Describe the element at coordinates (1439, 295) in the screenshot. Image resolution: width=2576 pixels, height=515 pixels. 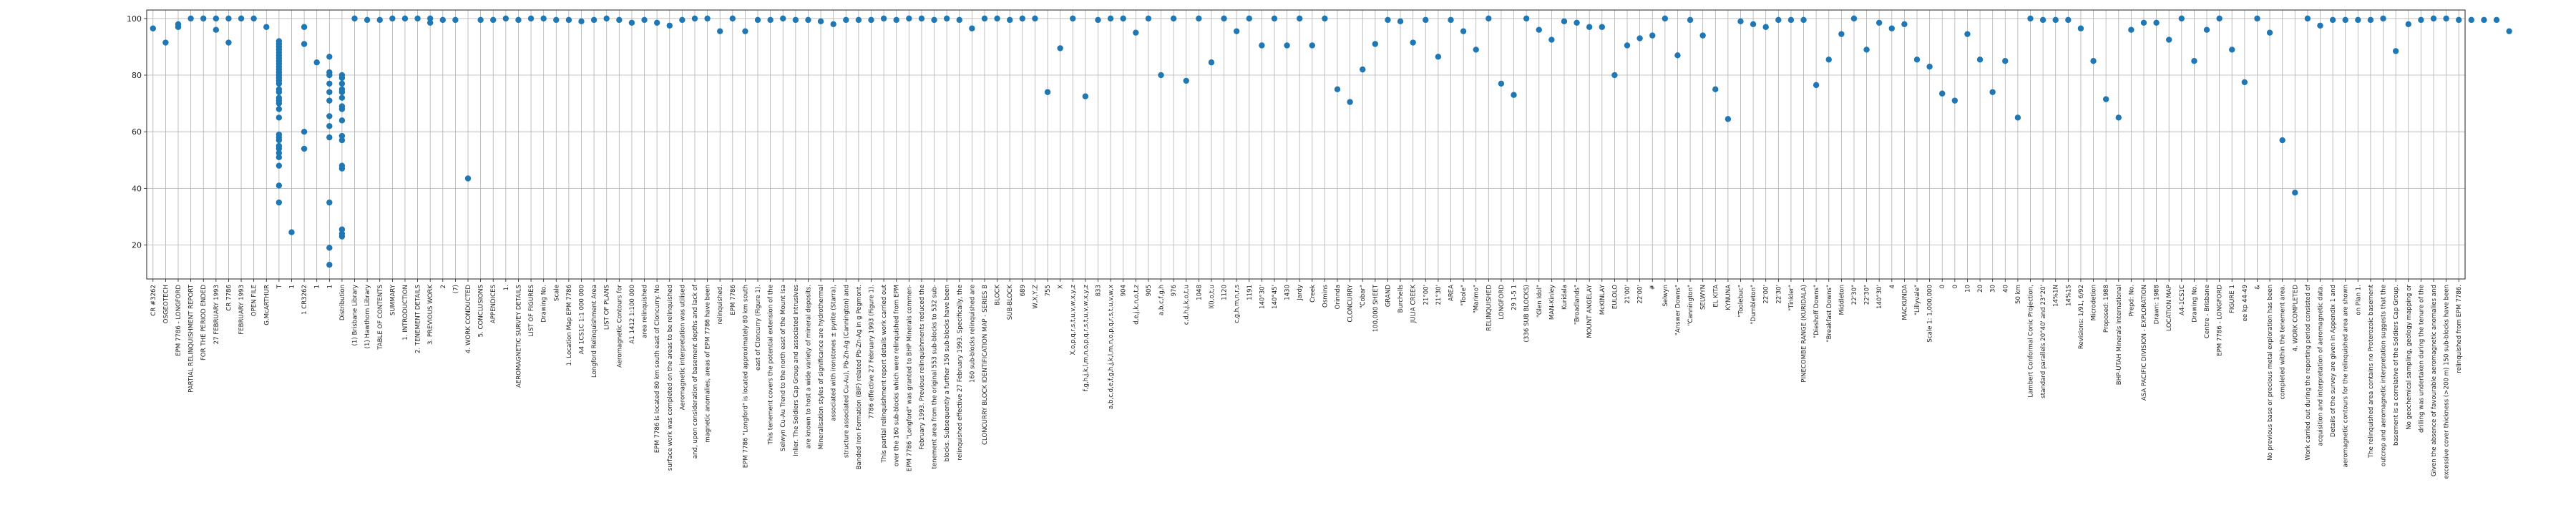
I see `x-tick-label: 21°30'` at that location.